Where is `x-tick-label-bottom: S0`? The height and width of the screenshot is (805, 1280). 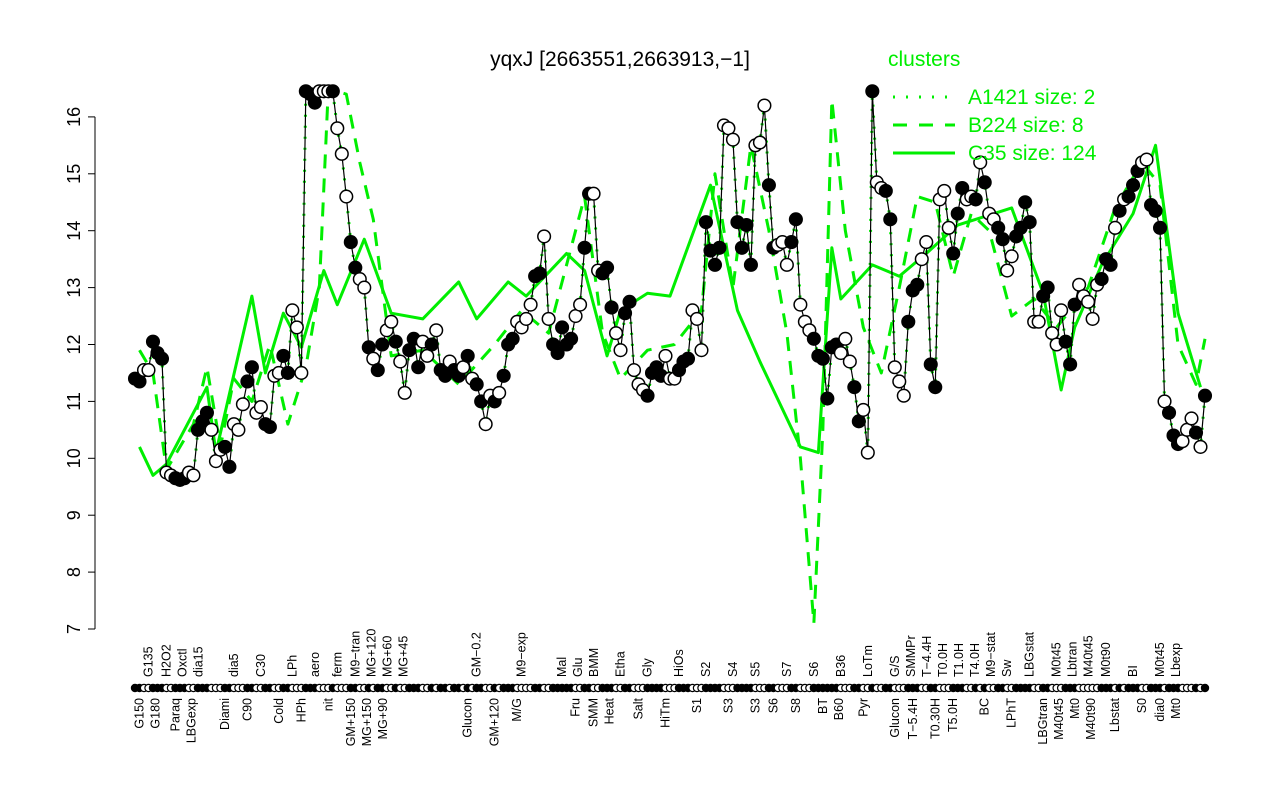 x-tick-label-bottom: S0 is located at coordinates (1142, 705).